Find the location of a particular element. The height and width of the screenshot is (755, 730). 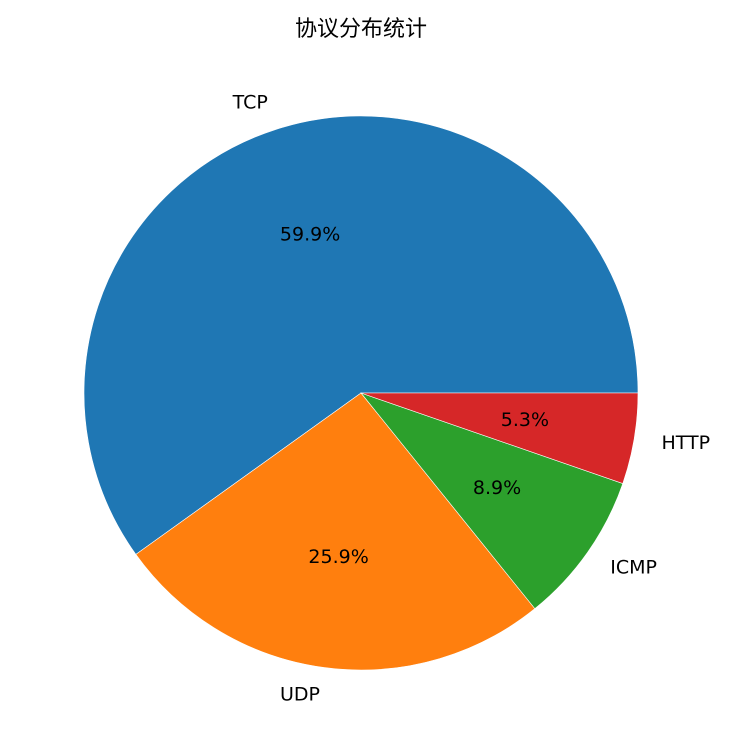

pie-slice-http is located at coordinates (499, 438).